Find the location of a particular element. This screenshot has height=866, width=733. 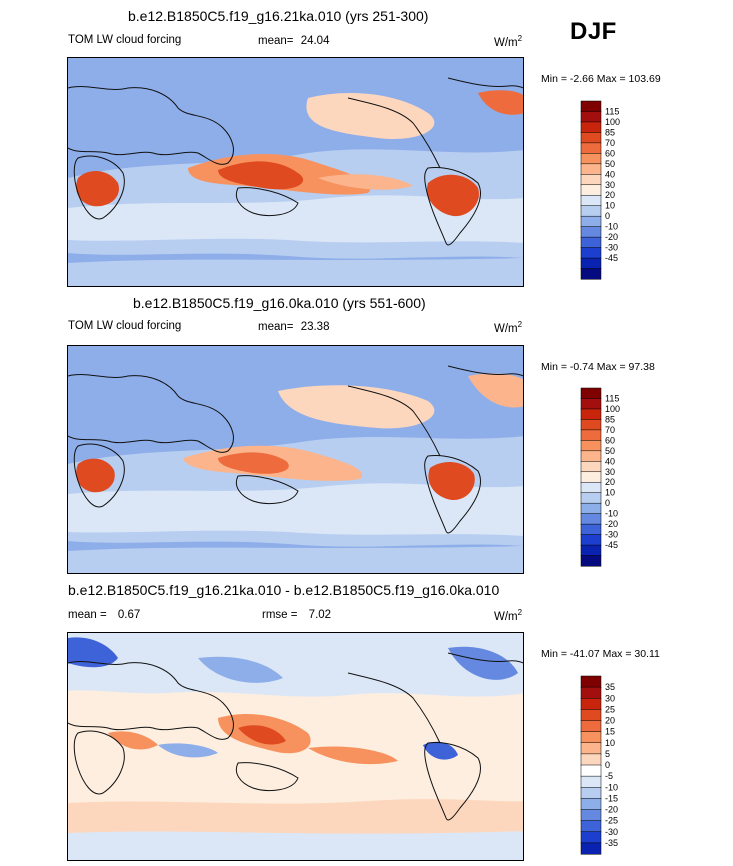

panel-3-nw-cool-core is located at coordinates (93, 652).